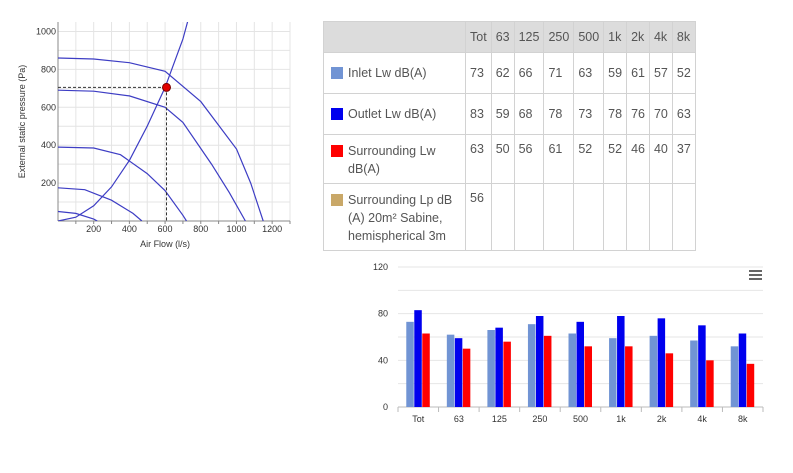  Describe the element at coordinates (48, 183) in the screenshot. I see `fan-y-tick-label: 200` at that location.